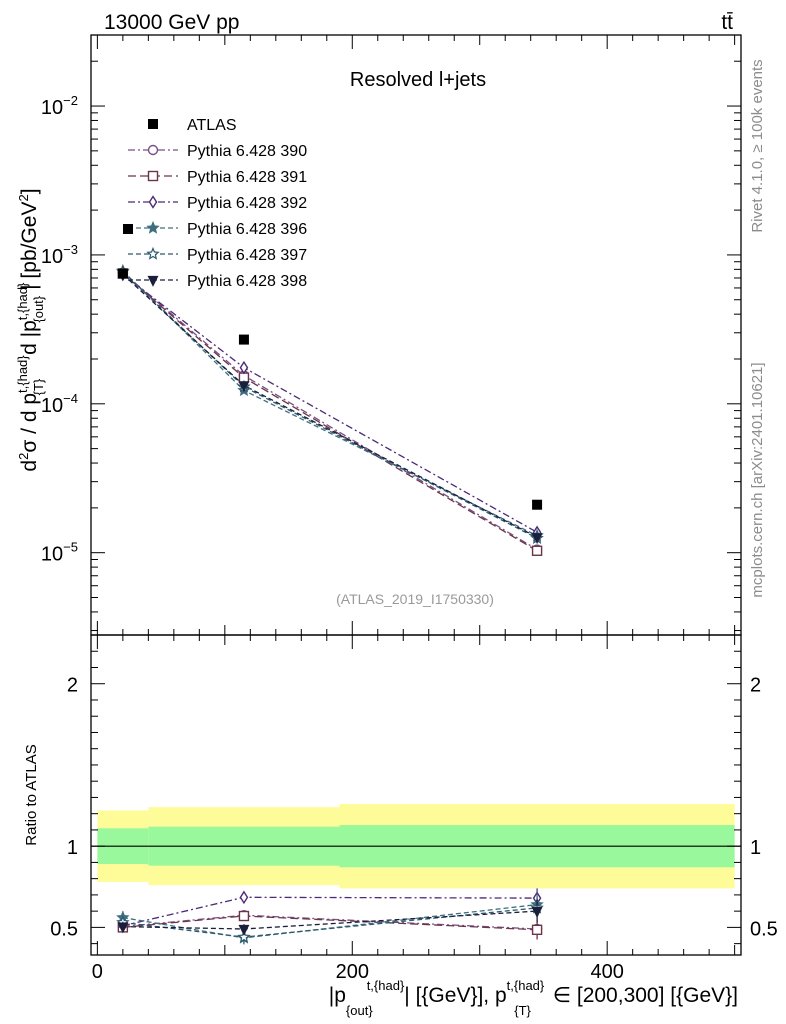 The image size is (786, 1024). What do you see at coordinates (59, 404) in the screenshot?
I see `y-tick-label: 10⁻⁴` at bounding box center [59, 404].